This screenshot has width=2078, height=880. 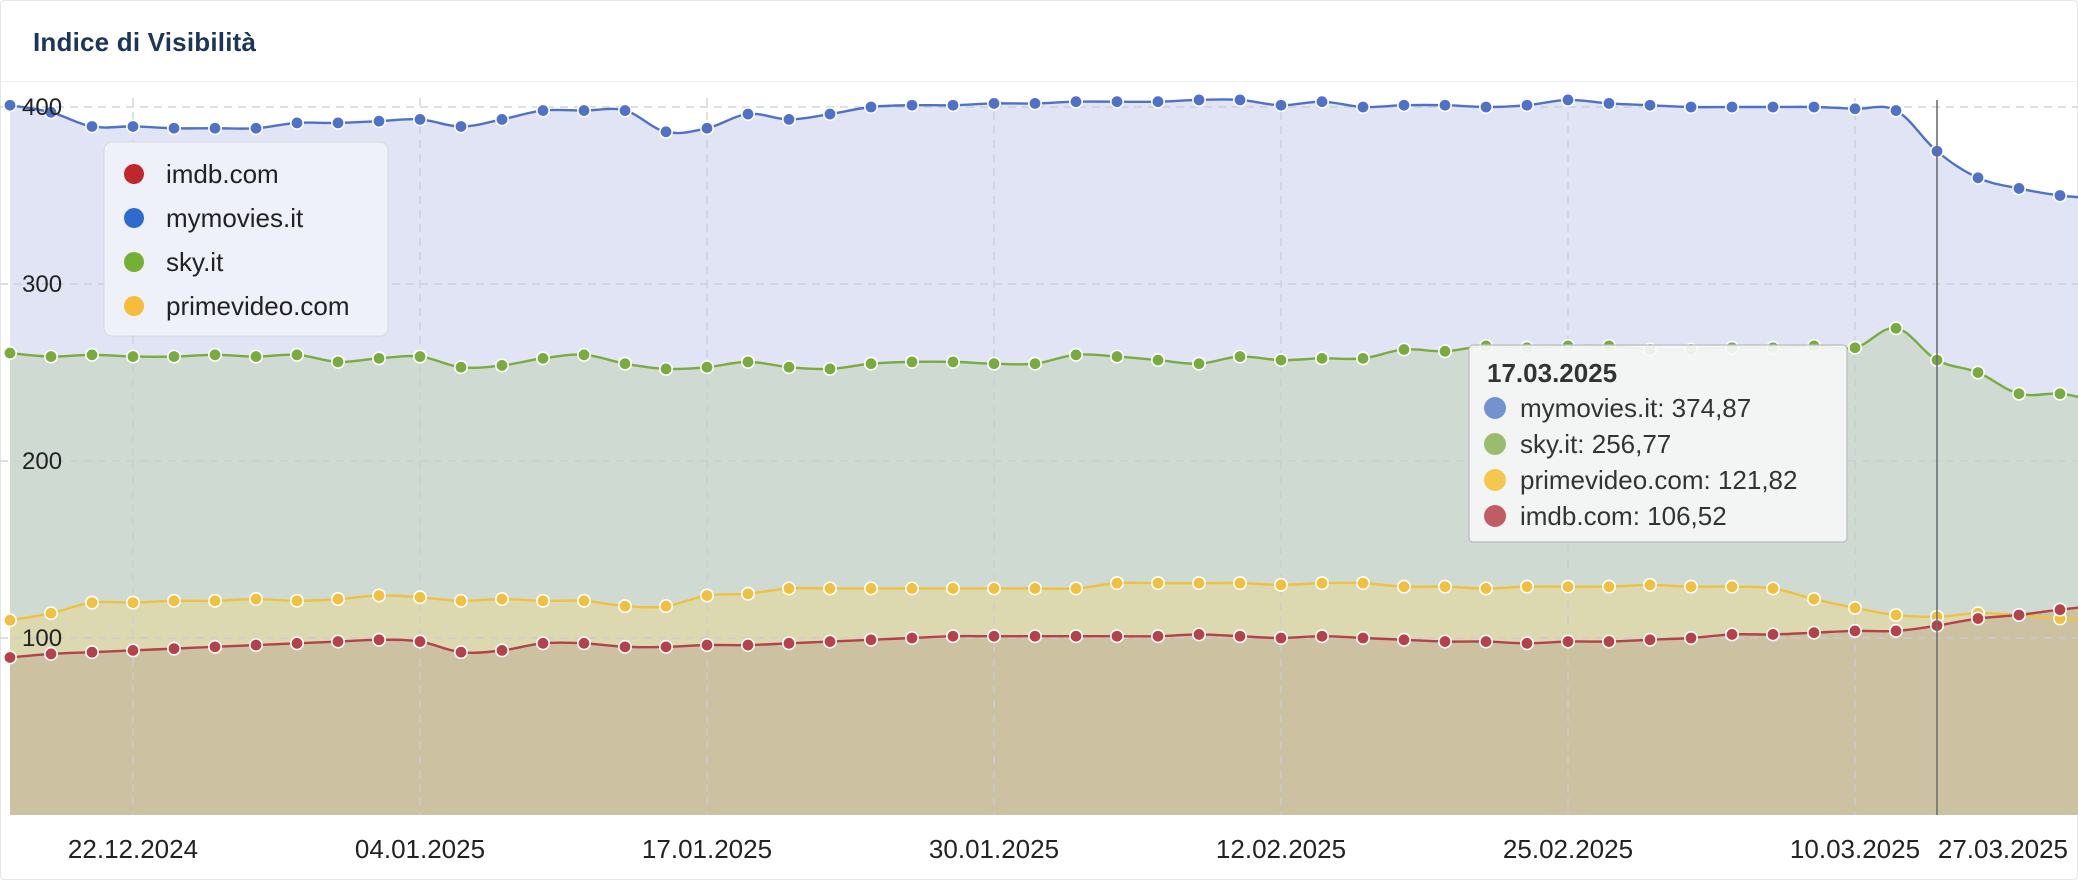 What do you see at coordinates (174, 262) in the screenshot?
I see `legend-item-sky-it: sky.it` at bounding box center [174, 262].